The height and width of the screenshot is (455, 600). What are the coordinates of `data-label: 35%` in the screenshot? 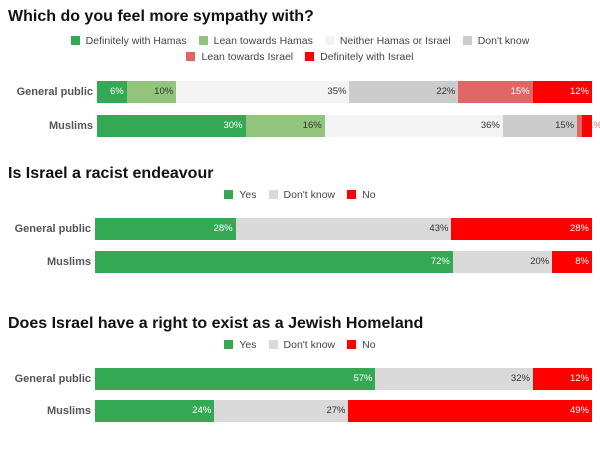 It's located at (337, 91).